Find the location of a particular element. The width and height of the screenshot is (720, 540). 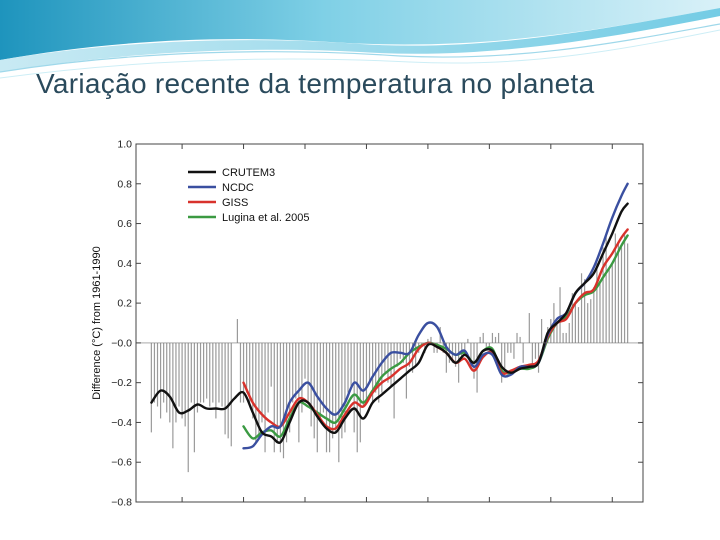

y-tick-label: 0.6 is located at coordinates (124, 224).